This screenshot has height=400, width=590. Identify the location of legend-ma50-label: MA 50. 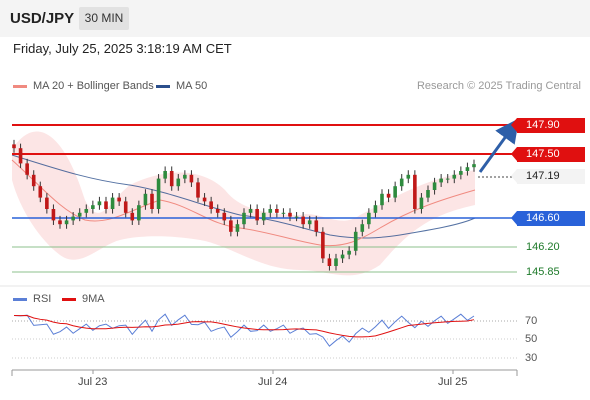
(192, 86).